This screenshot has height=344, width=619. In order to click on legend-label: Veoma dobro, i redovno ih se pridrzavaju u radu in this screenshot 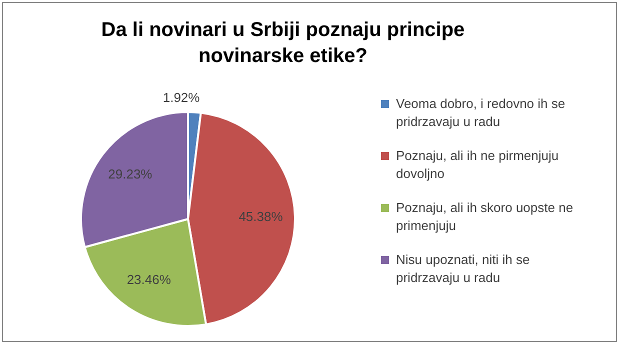, I will do `click(481, 113)`.